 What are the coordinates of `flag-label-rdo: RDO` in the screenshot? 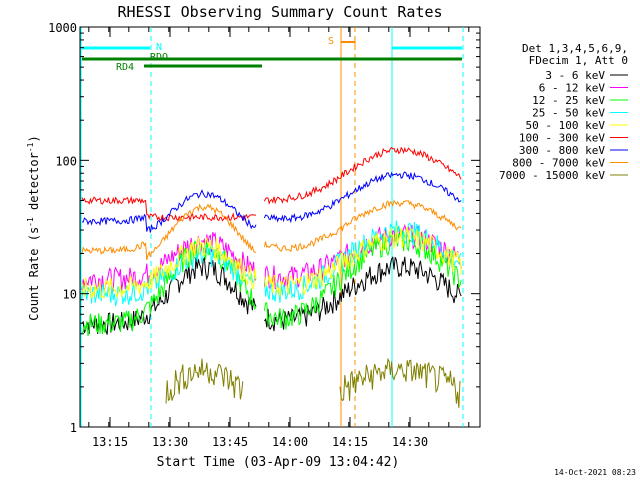 It's located at (159, 57).